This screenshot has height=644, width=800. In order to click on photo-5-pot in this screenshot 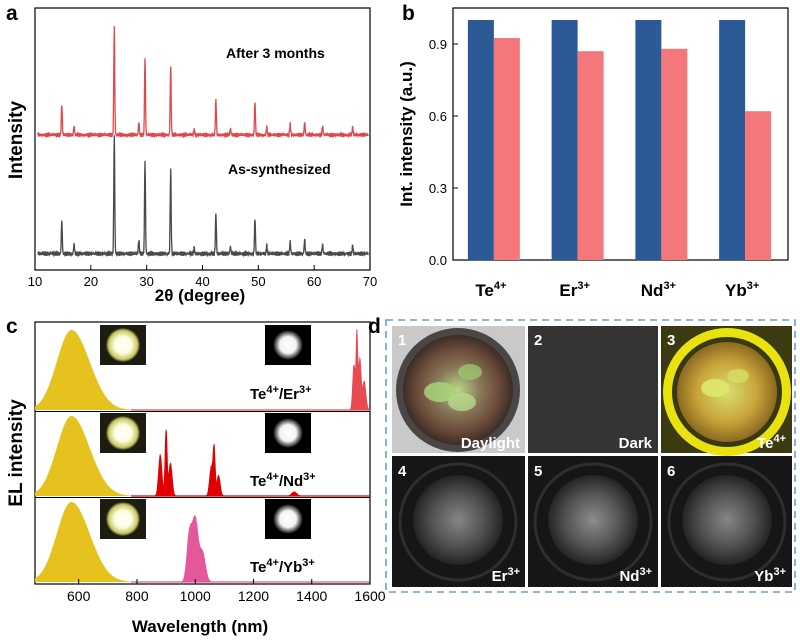, I will do `click(593, 522)`.